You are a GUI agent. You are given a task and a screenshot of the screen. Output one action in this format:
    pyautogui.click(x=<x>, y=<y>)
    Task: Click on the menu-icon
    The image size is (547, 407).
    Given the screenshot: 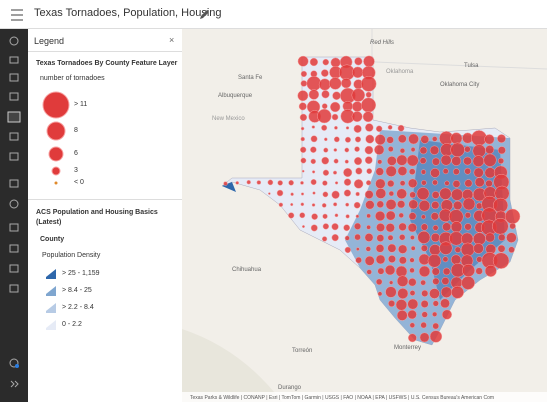 What is the action you would take?
    pyautogui.click(x=18, y=15)
    